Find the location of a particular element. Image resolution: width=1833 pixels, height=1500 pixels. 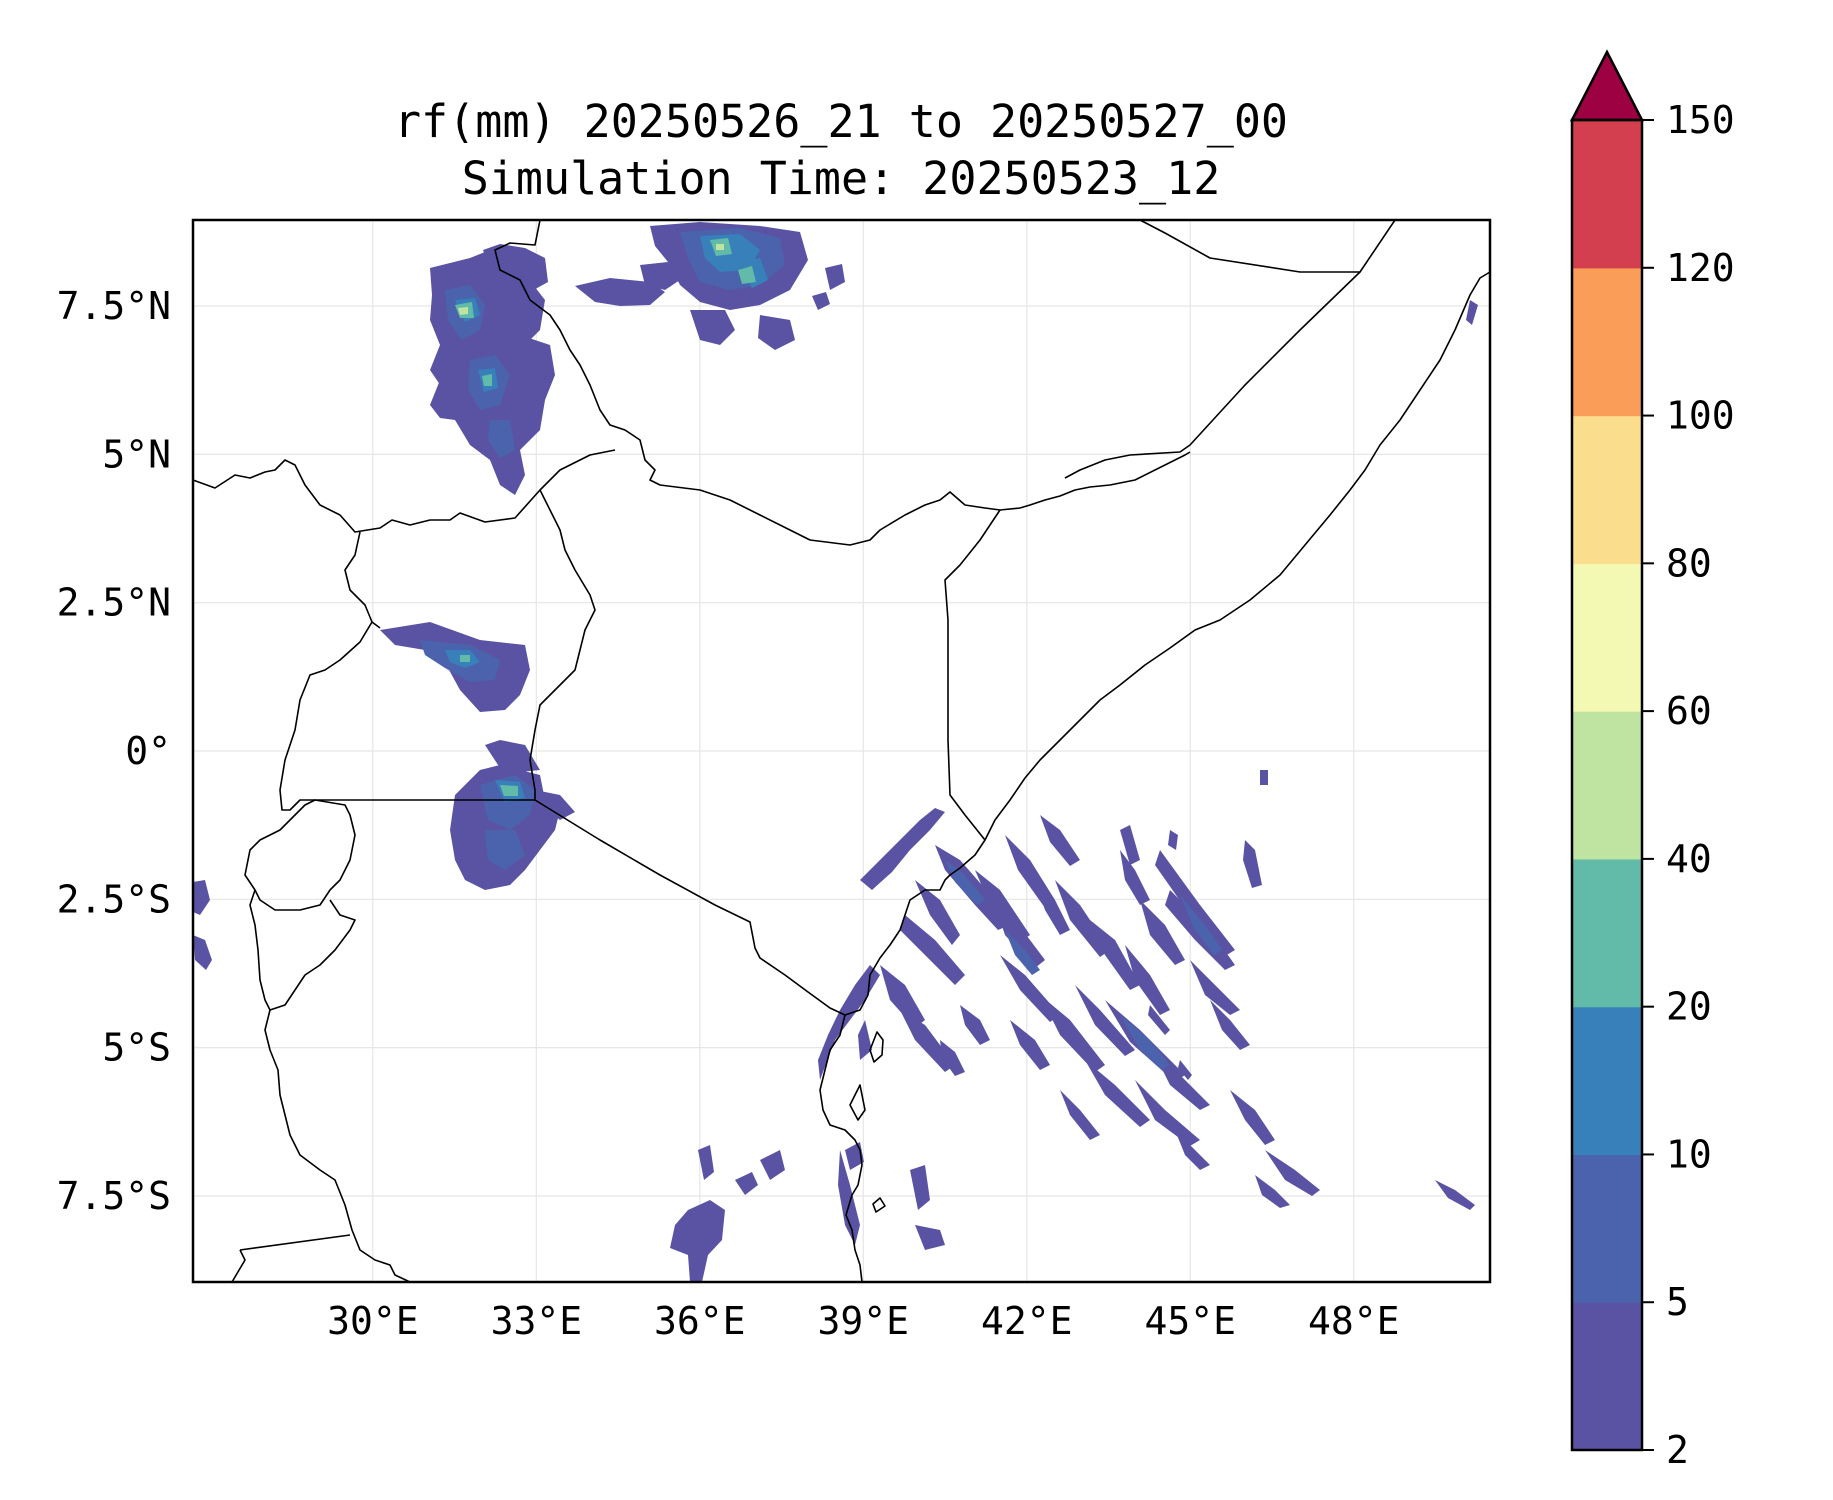

colorbar-tick-label: 20 is located at coordinates (1689, 1007).